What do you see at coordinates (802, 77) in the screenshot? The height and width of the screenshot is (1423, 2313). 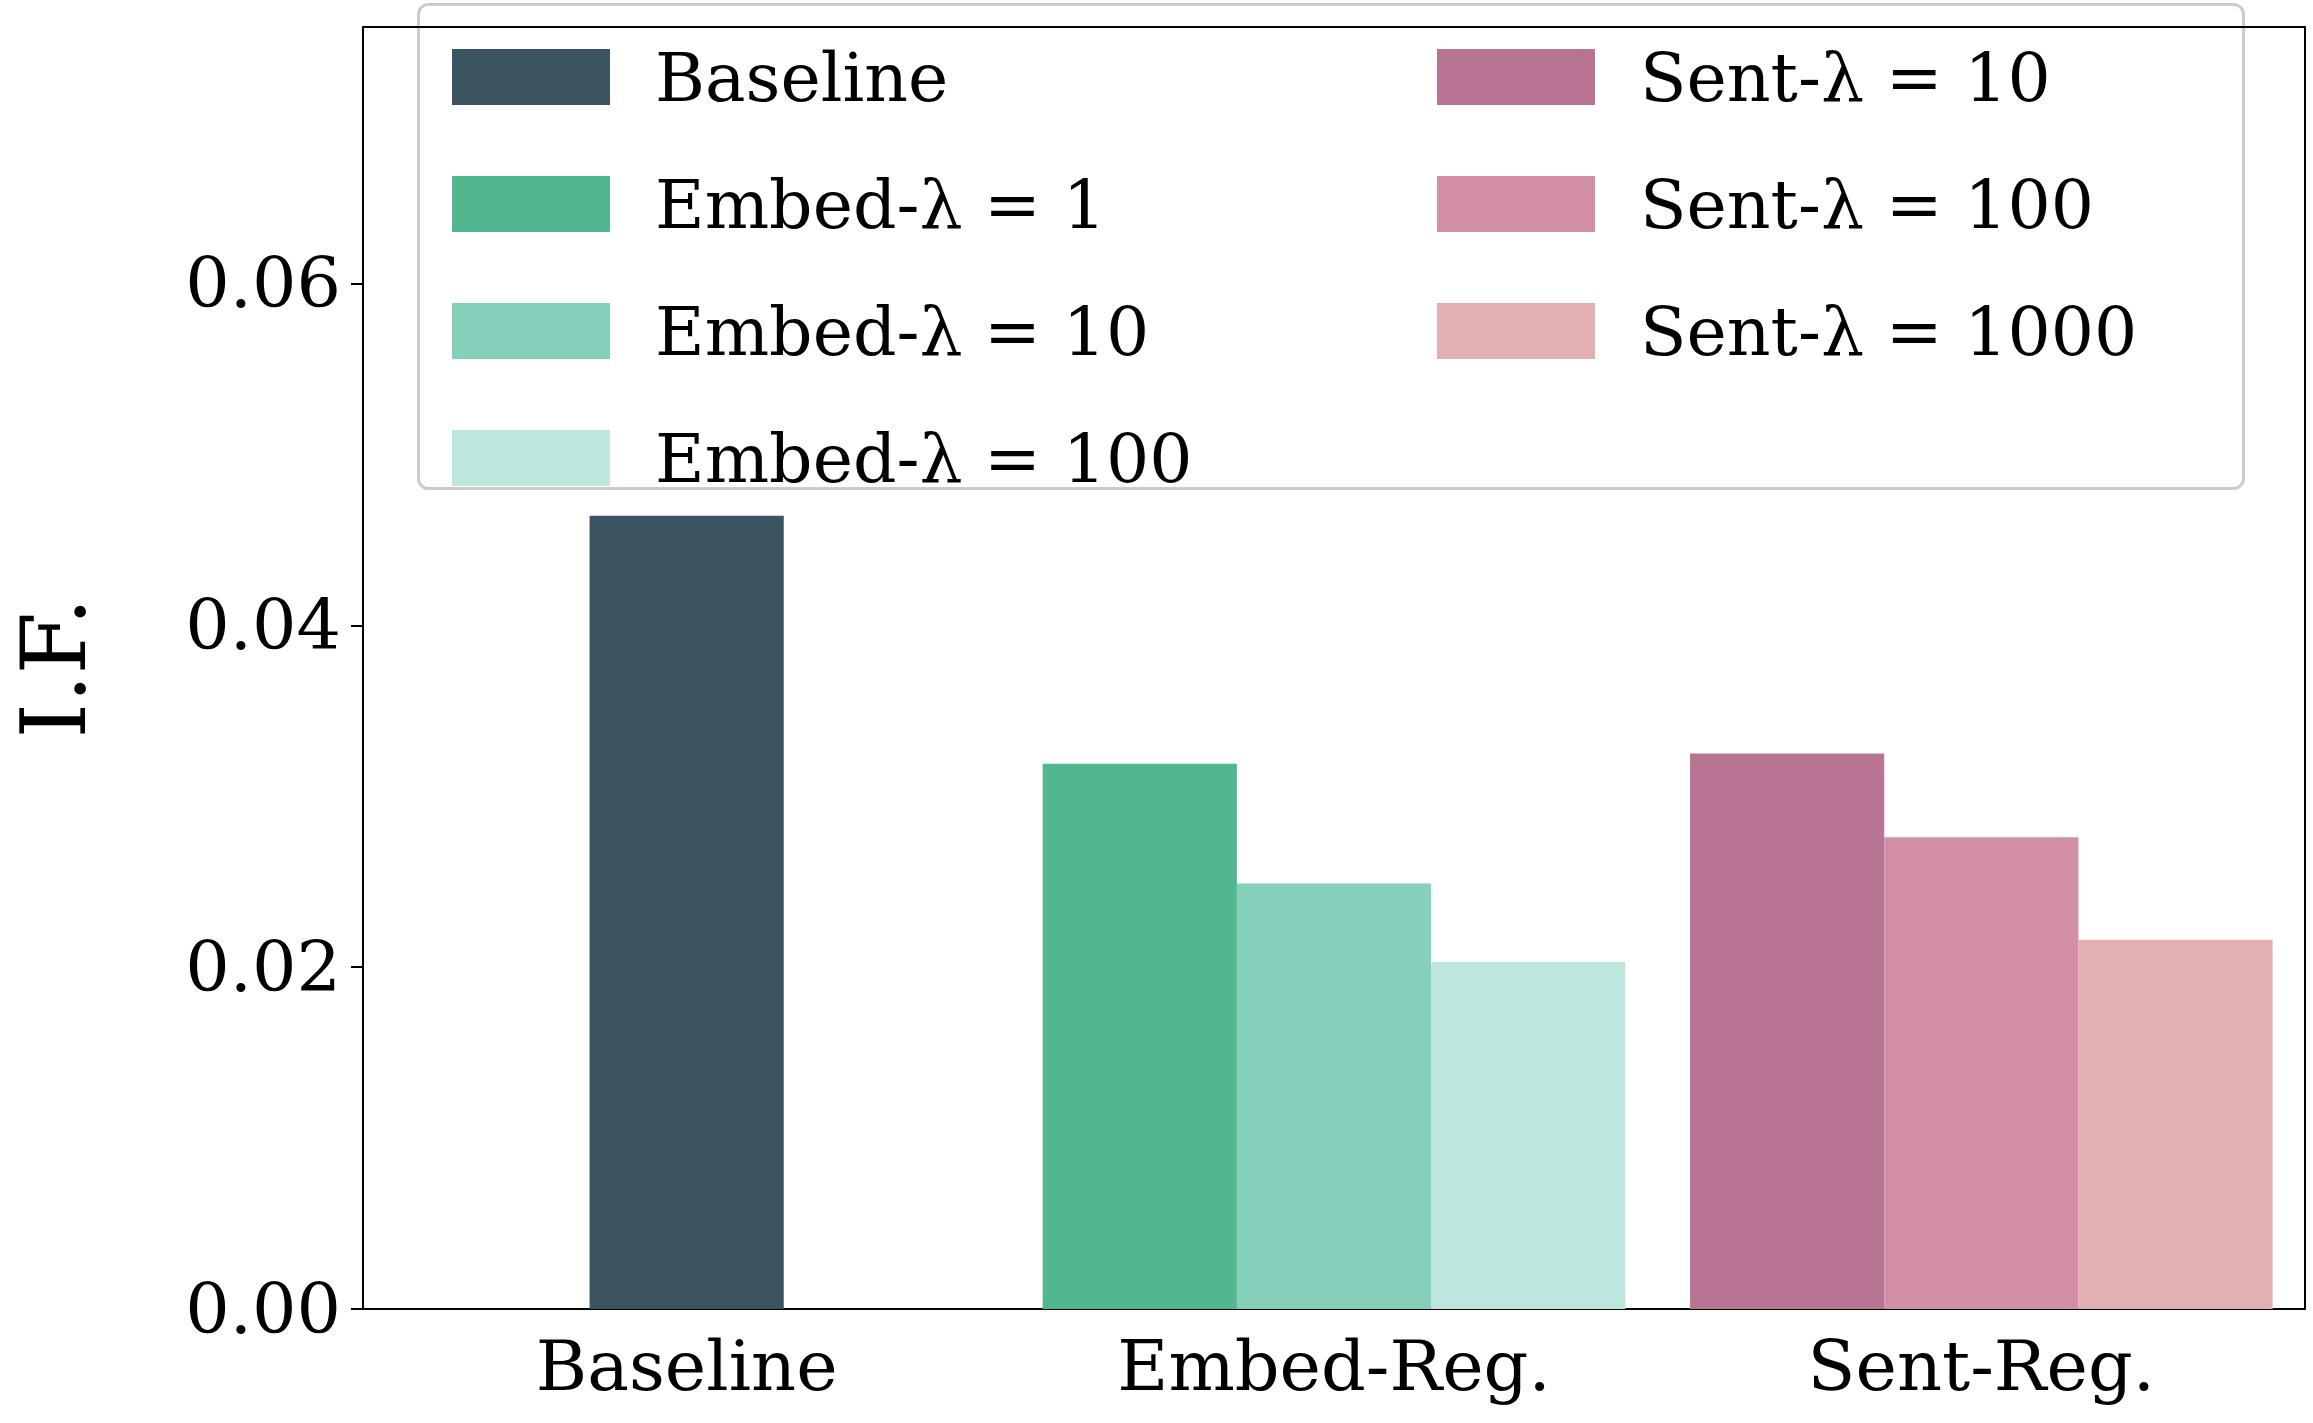 I see `legend-label: Baseline` at bounding box center [802, 77].